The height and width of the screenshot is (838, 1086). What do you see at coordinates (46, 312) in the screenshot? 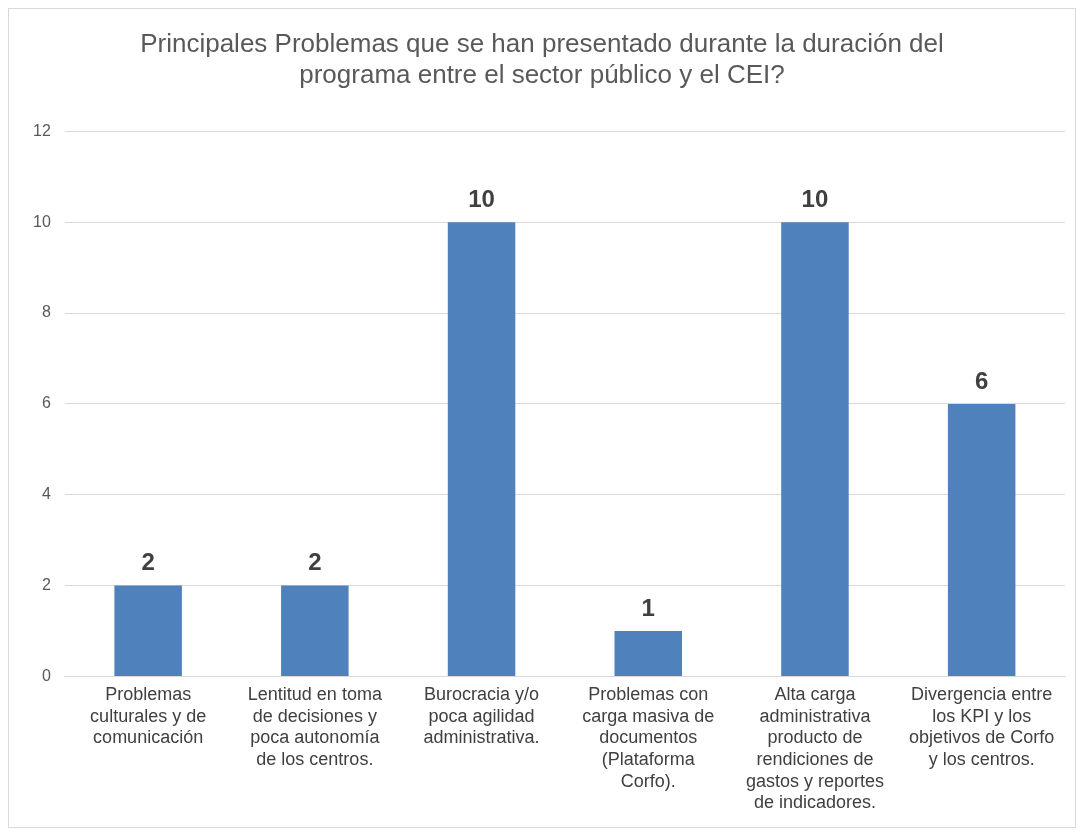
I see `y-tick-label: 8` at bounding box center [46, 312].